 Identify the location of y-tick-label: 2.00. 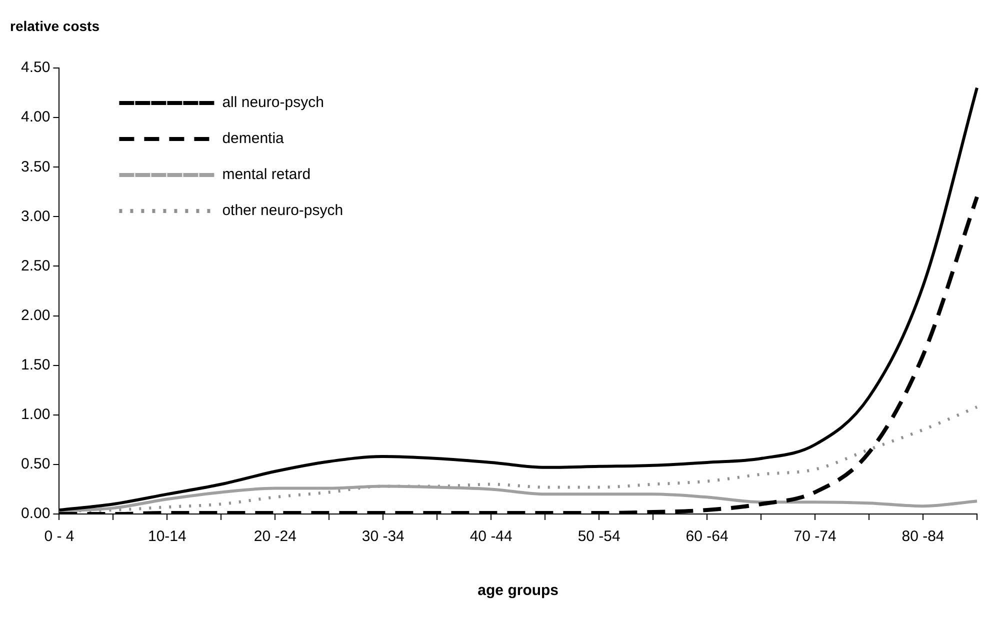
(35, 315).